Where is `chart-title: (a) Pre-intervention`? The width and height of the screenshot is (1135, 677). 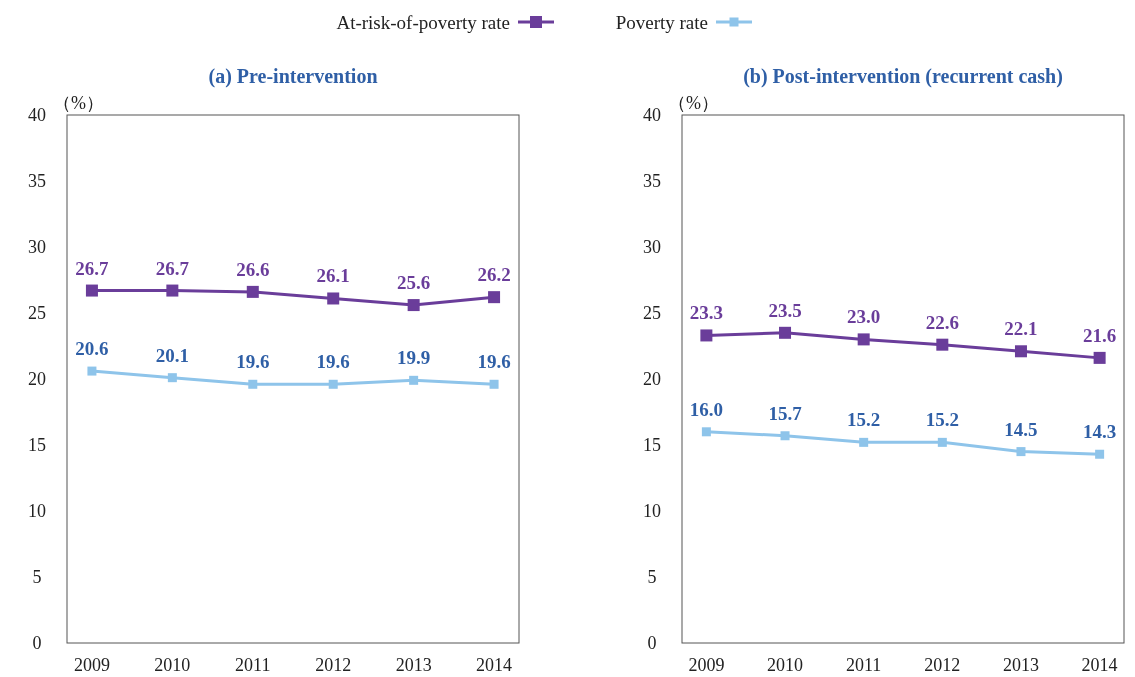 chart-title: (a) Pre-intervention is located at coordinates (293, 76).